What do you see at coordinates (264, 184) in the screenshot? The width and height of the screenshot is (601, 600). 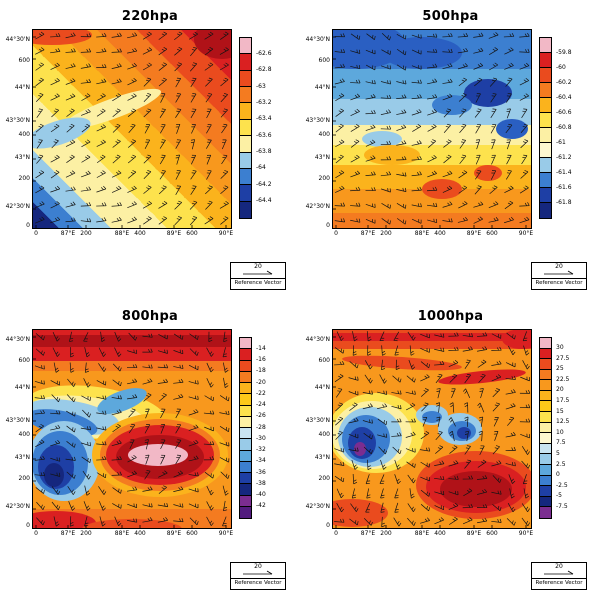 I see `colorbar-label: -64.2` at bounding box center [264, 184].